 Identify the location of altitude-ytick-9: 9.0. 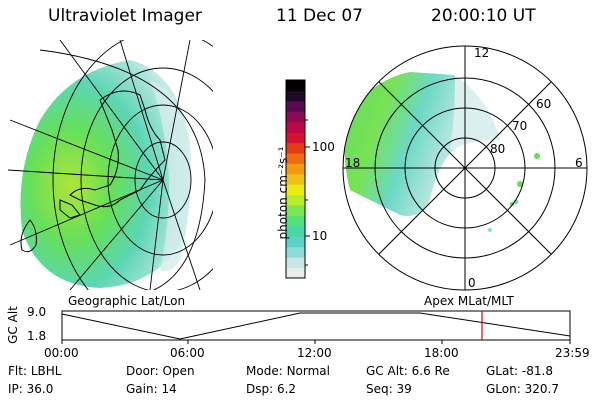
(37, 312).